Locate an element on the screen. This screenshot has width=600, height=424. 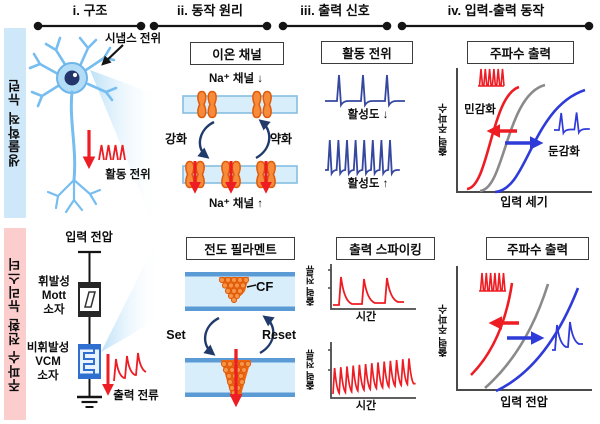
bio-row-strip is located at coordinates (15, 123).